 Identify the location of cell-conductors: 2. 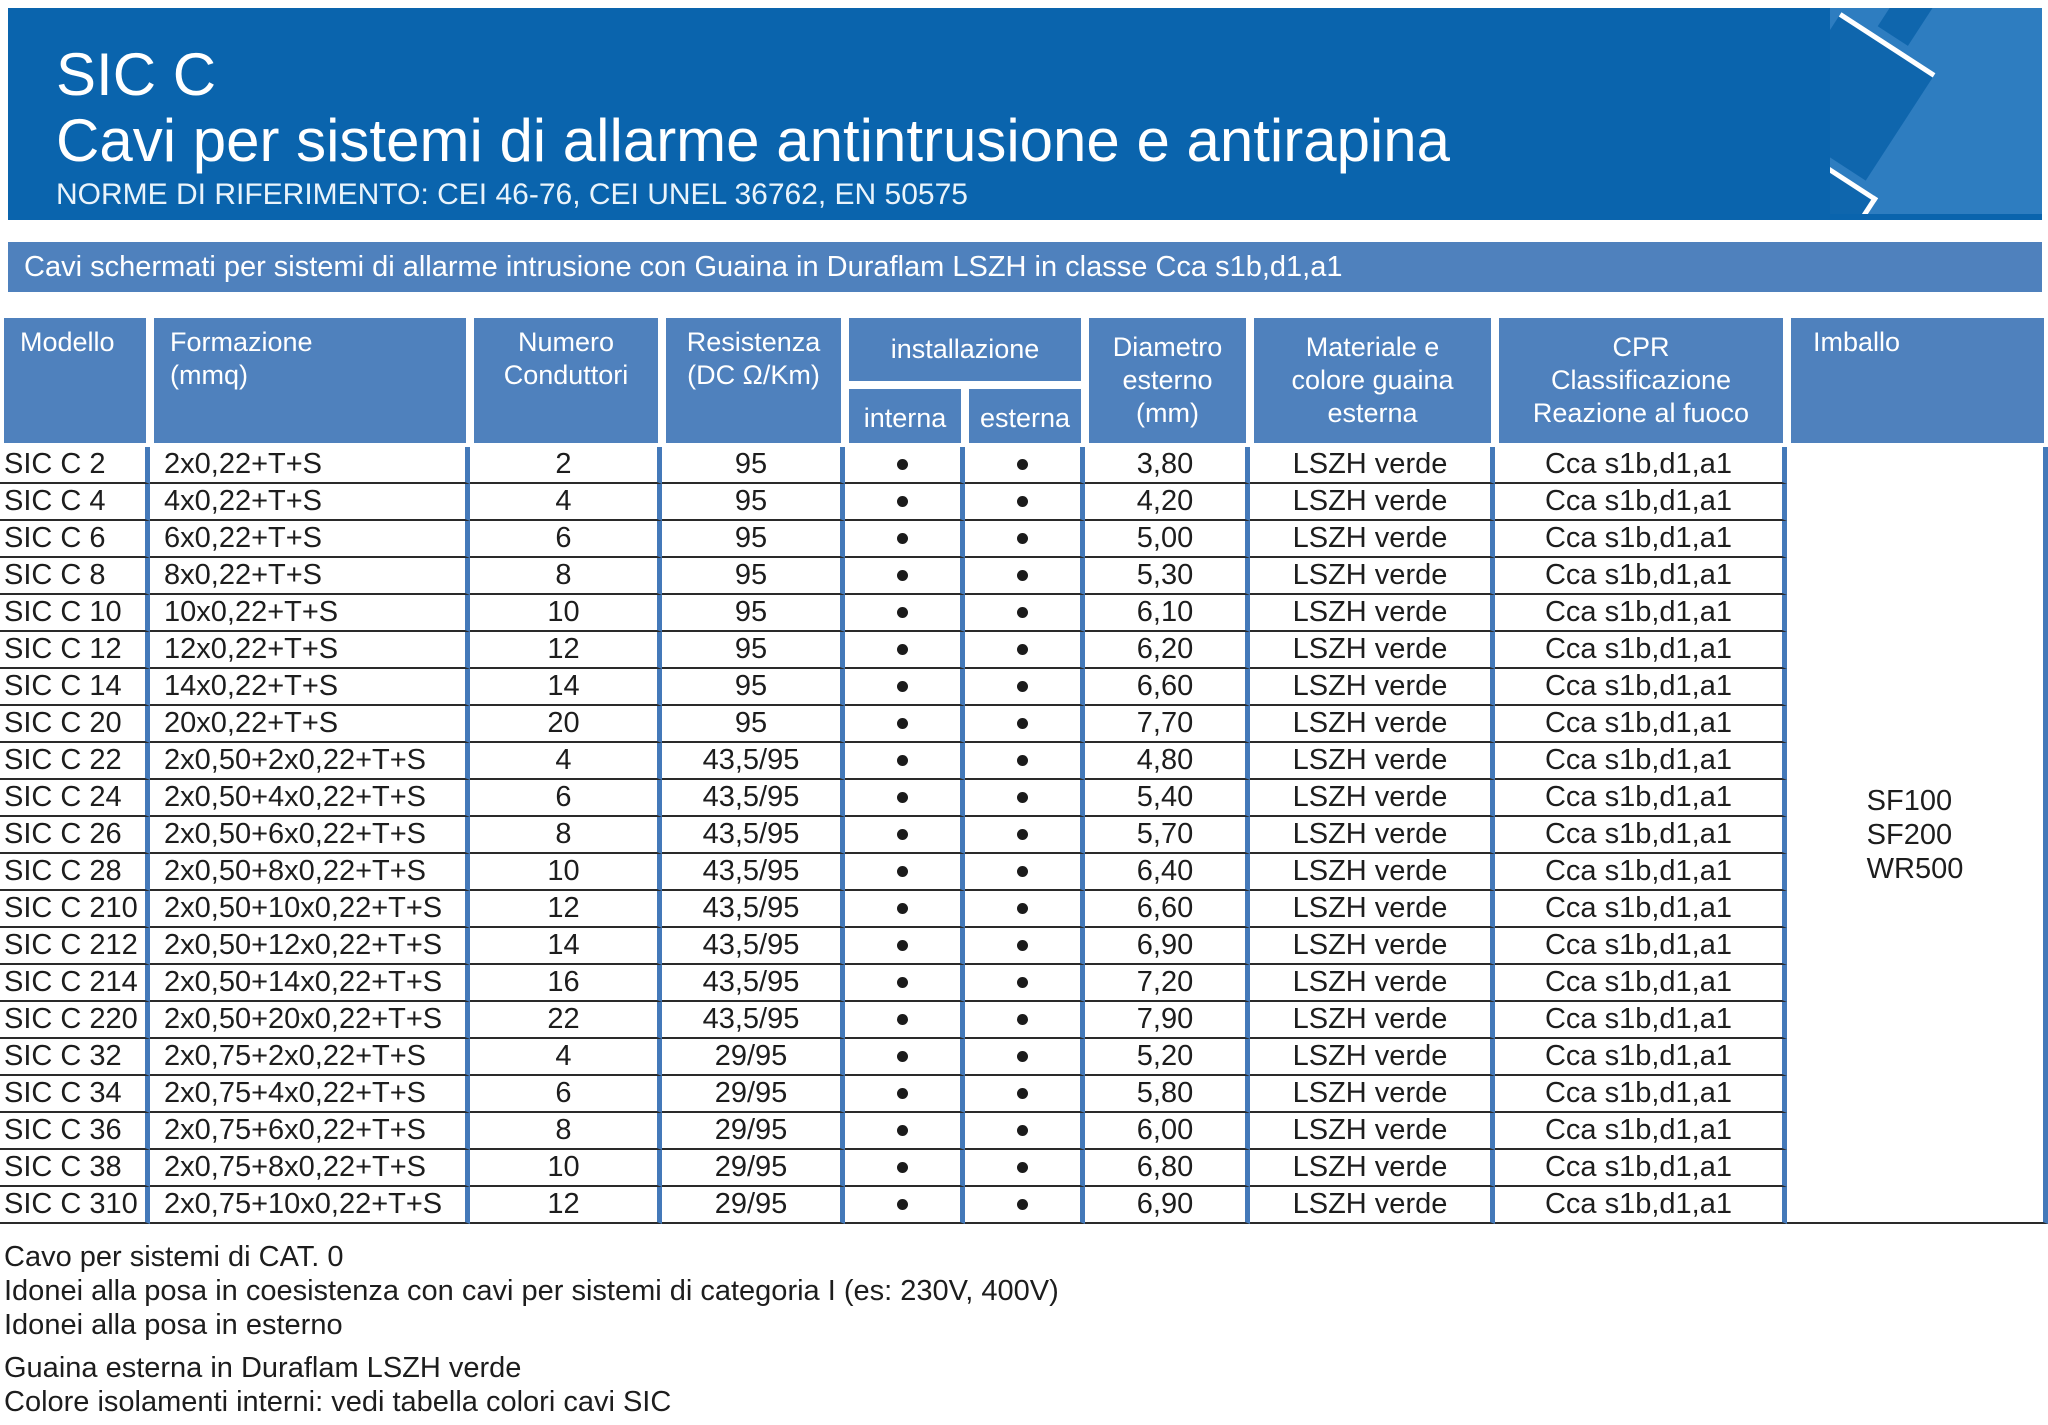
(566, 465).